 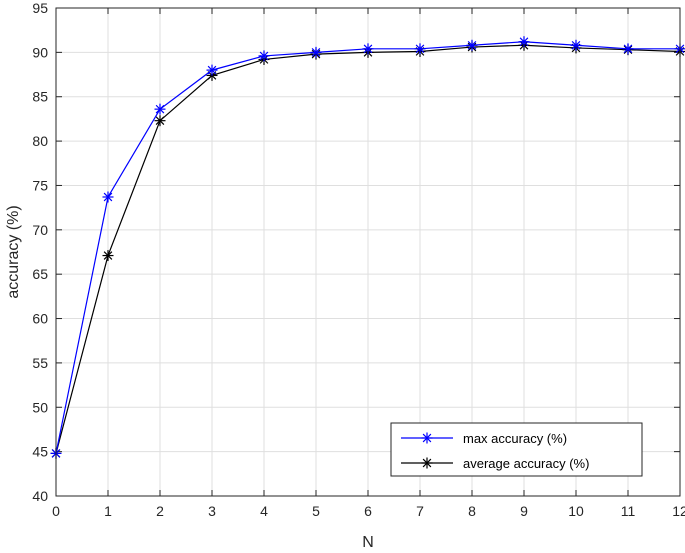 I want to click on x-tick-label: 7, so click(x=420, y=511).